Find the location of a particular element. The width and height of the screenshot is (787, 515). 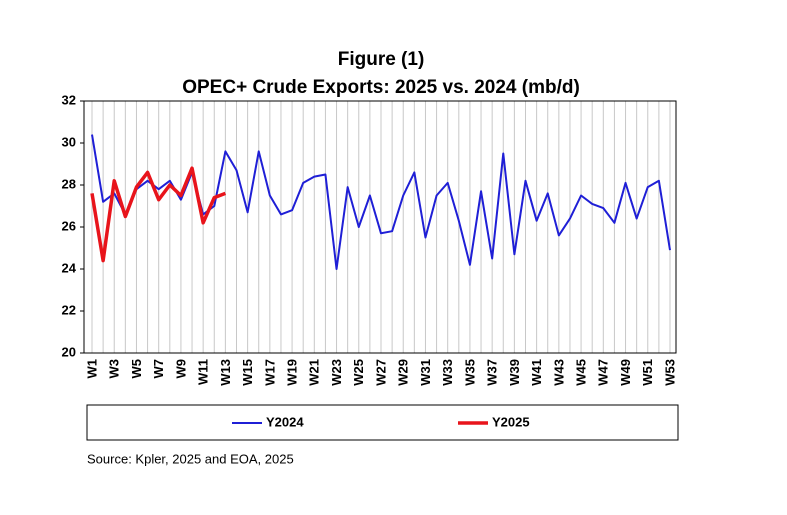

x-tick-label: W11 is located at coordinates (203, 372).